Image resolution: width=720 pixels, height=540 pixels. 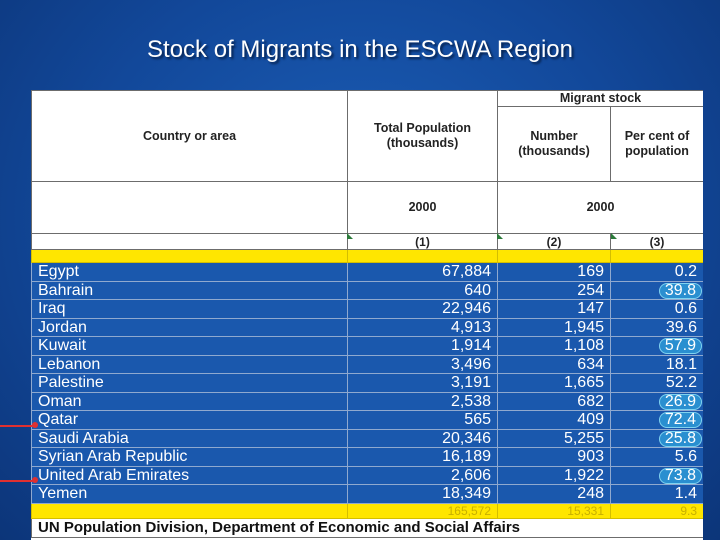 I want to click on table-row: Syrian Arab Republic 16,189 903 5.6, so click(x=367, y=457).